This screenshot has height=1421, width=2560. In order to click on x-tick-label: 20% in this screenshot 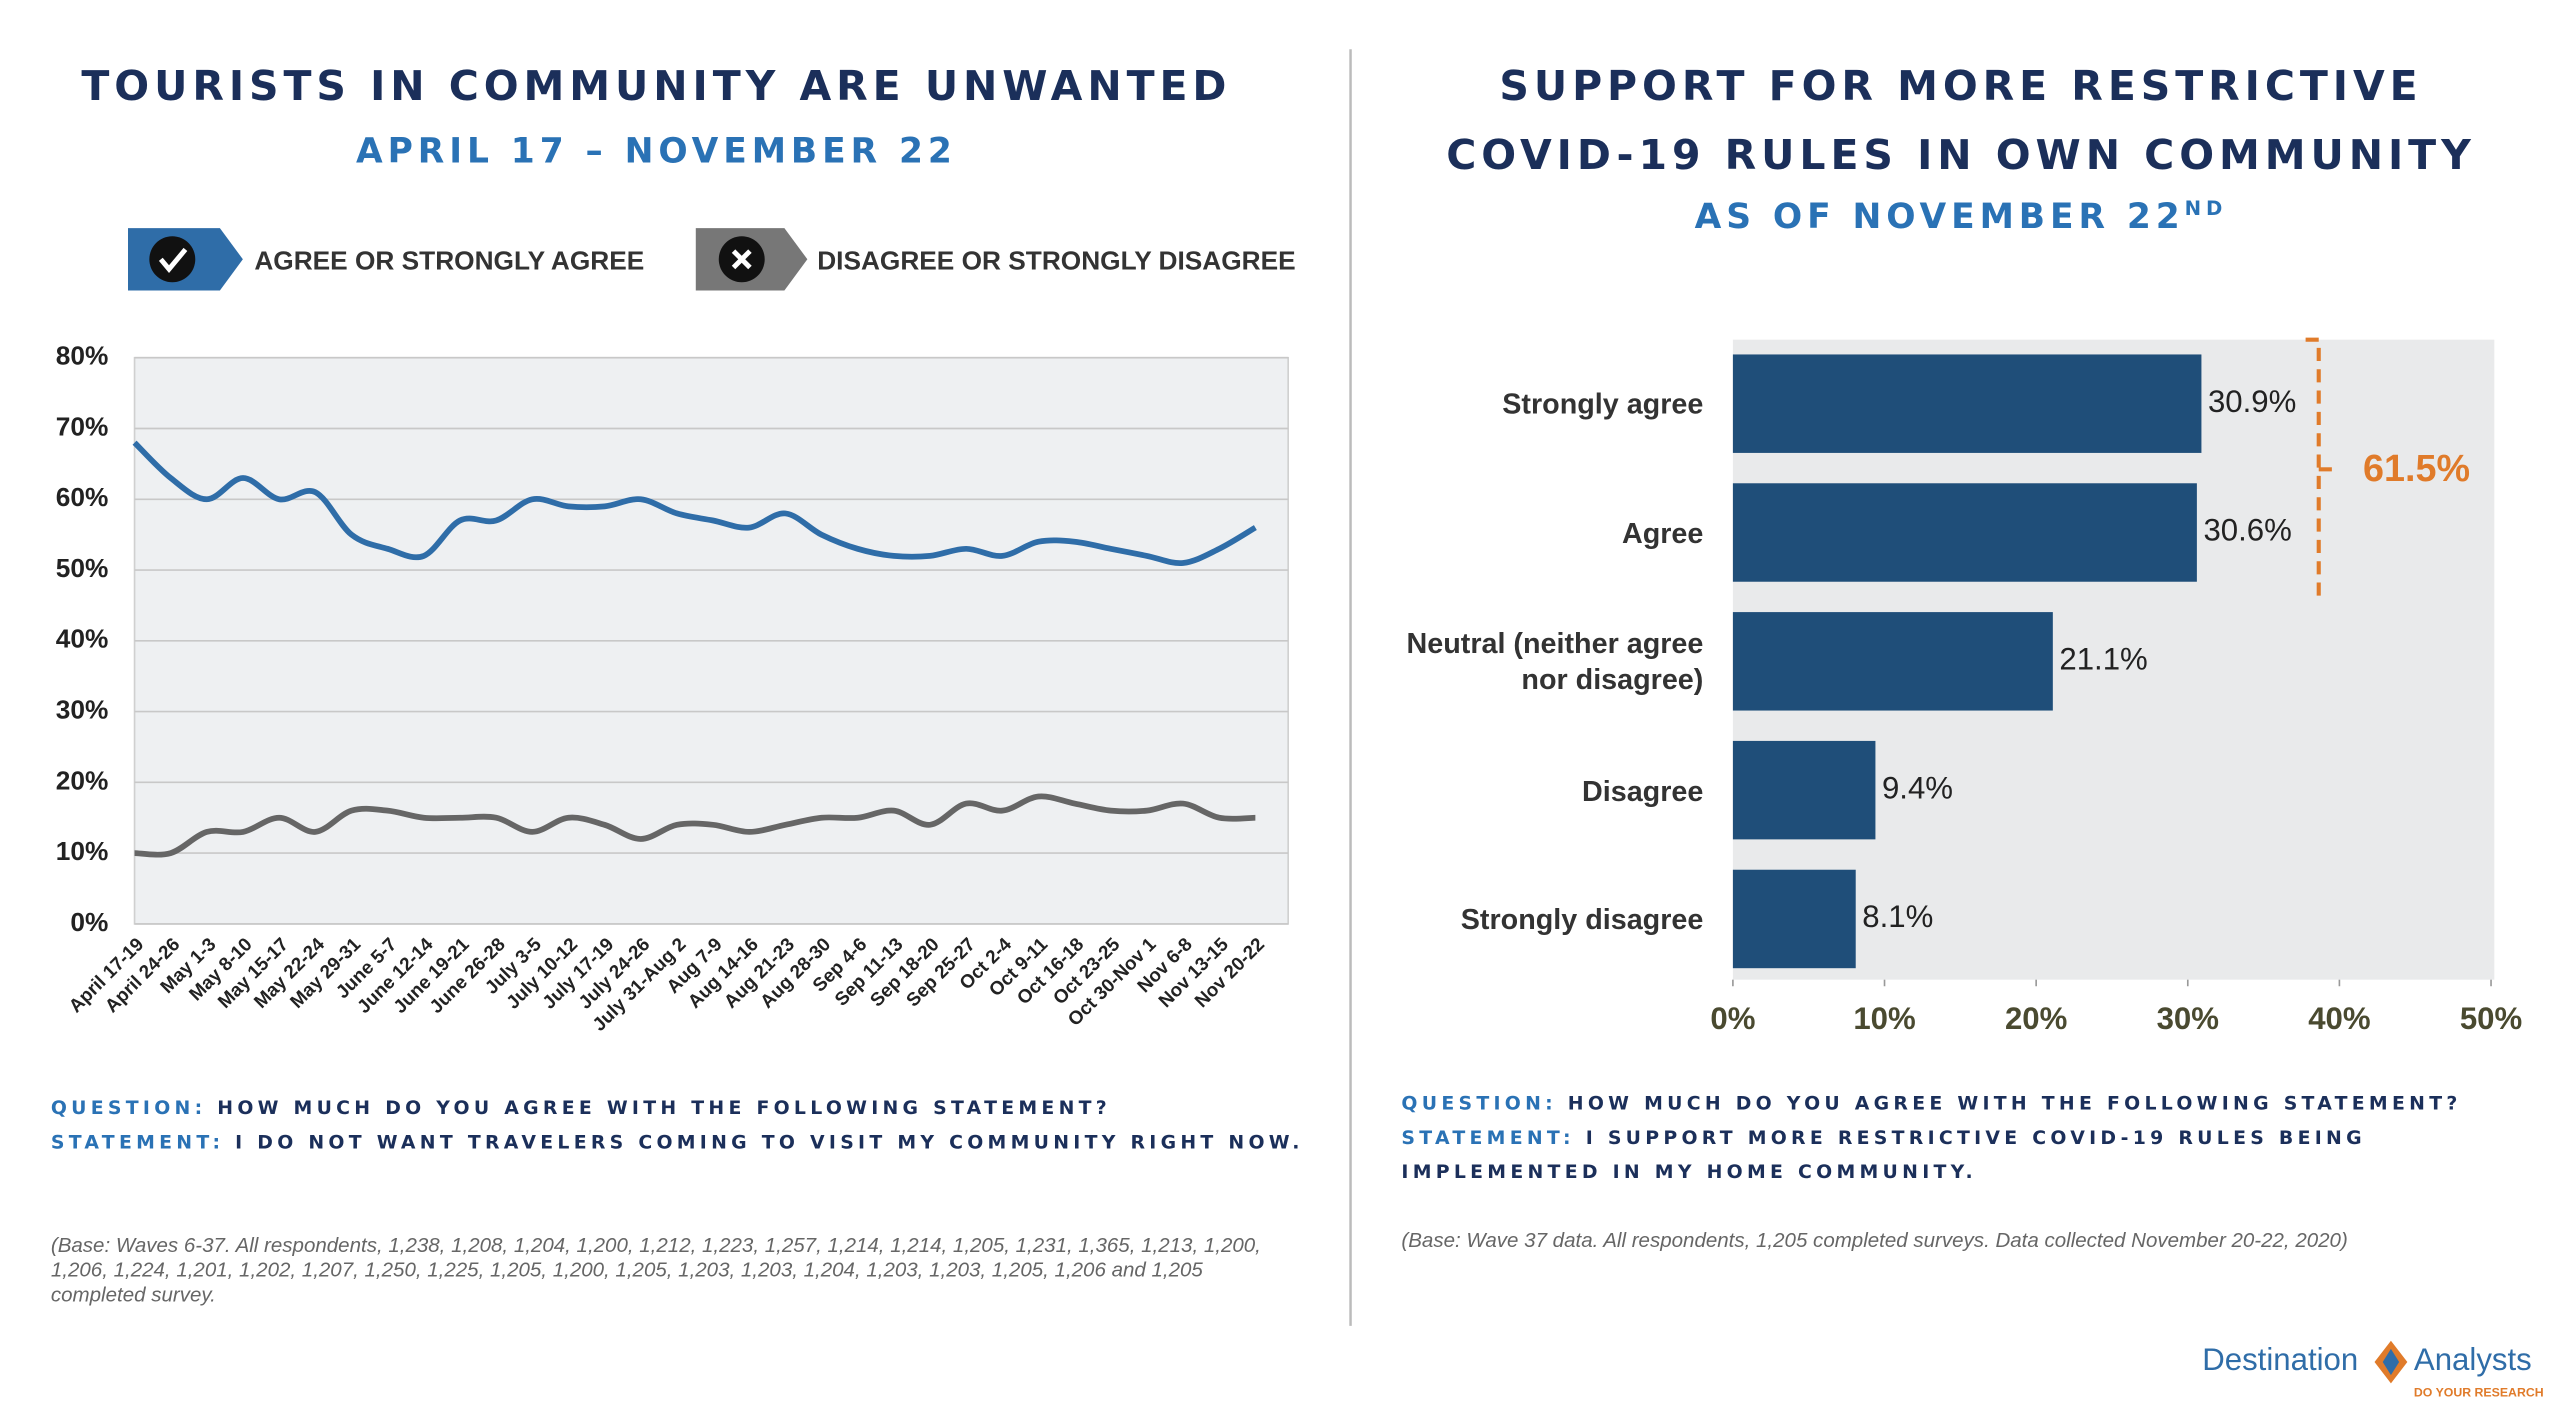, I will do `click(2036, 1018)`.